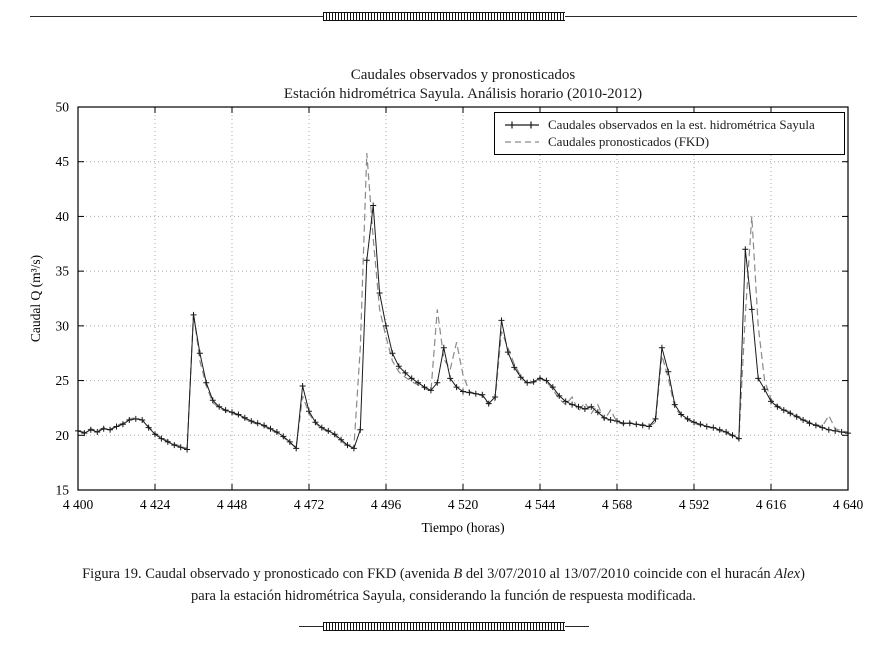 The height and width of the screenshot is (650, 887). I want to click on svg-text: 25, so click(63, 380).